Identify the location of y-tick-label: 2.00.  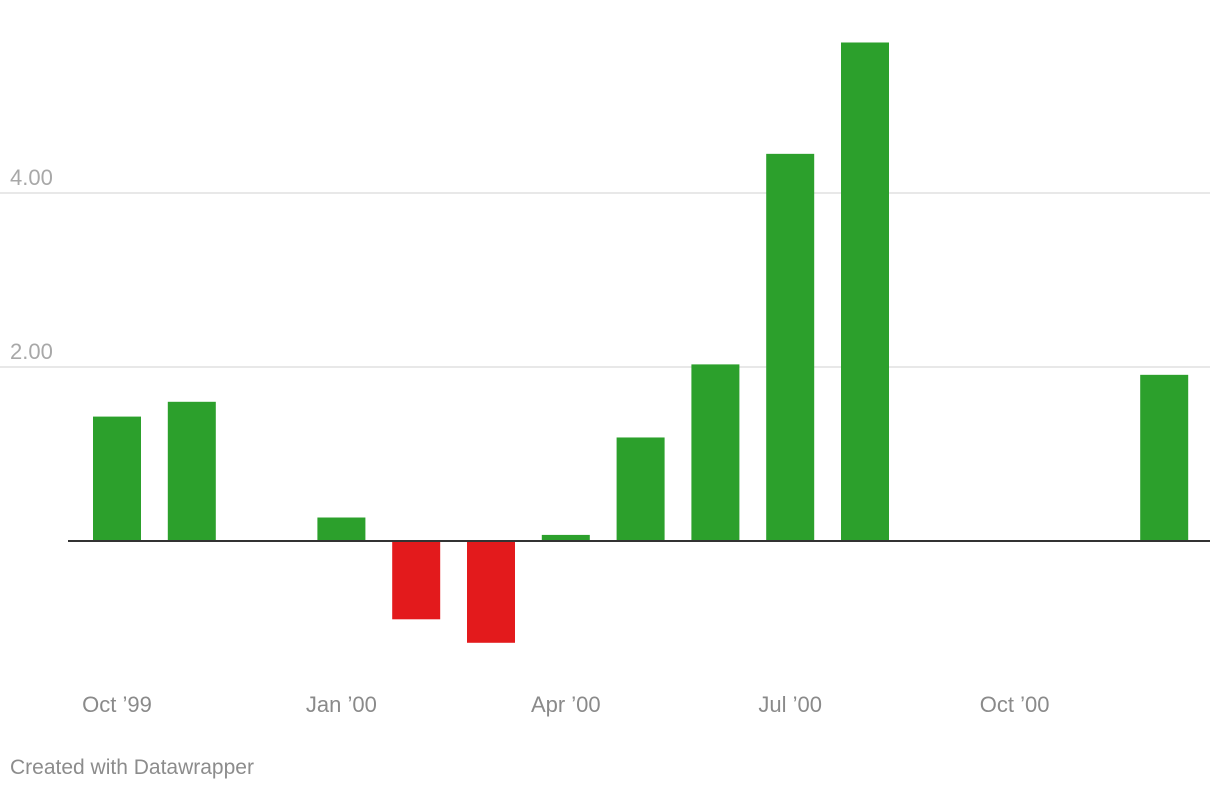
(31, 351).